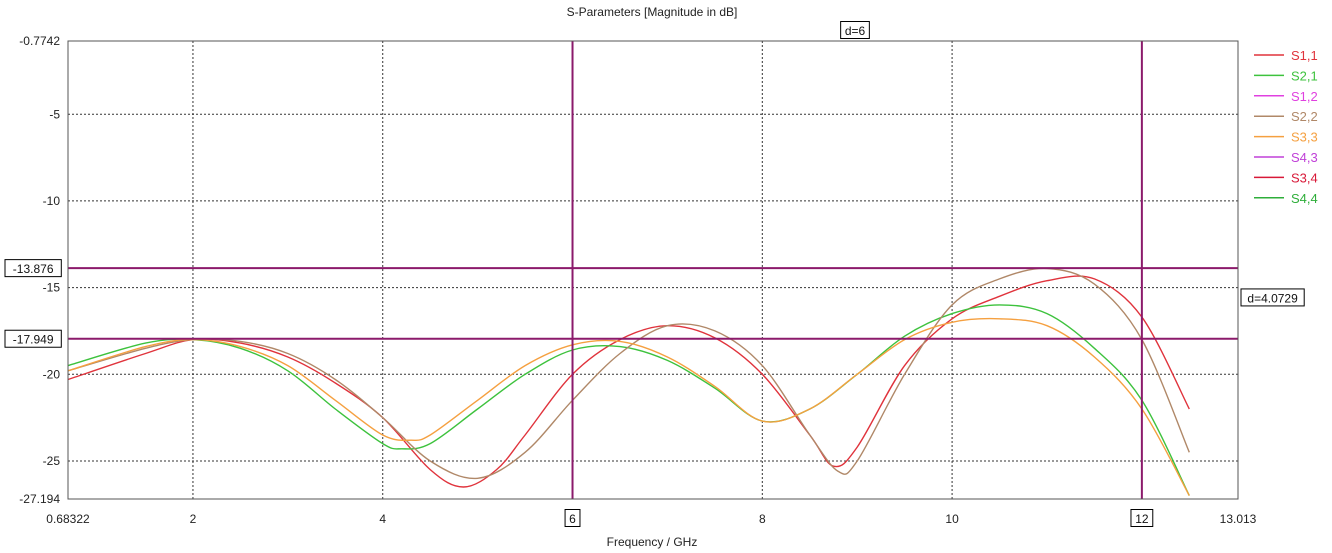 This screenshot has height=553, width=1332. Describe the element at coordinates (1286, 137) in the screenshot. I see `legend-item: S3,3` at that location.